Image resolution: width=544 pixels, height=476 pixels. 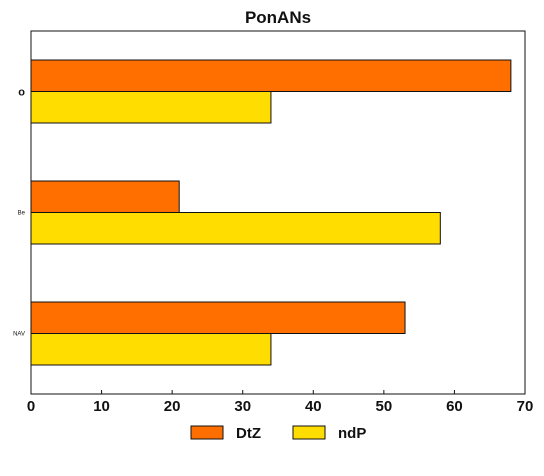 I want to click on chart-title: PonANs, so click(x=278, y=17).